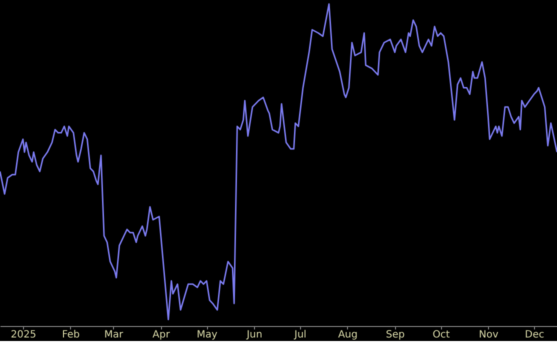 This screenshot has height=343, width=557. Describe the element at coordinates (254, 335) in the screenshot. I see `x-tick-label: Jun` at that location.